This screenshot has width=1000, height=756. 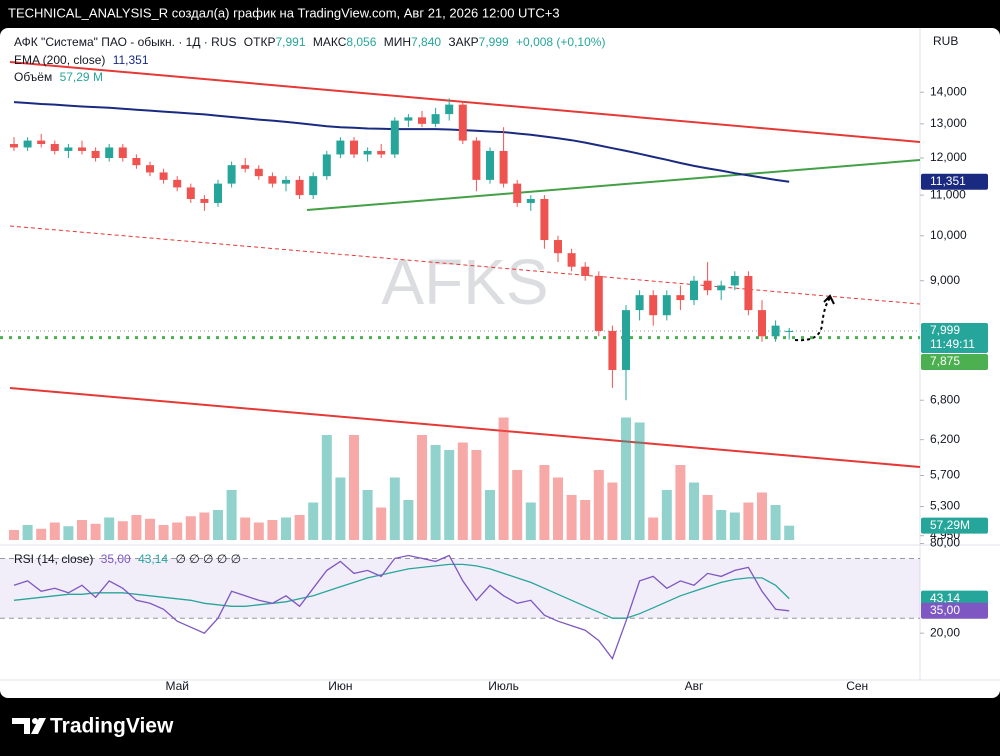 I want to click on watermark: AFKS, so click(x=464, y=282).